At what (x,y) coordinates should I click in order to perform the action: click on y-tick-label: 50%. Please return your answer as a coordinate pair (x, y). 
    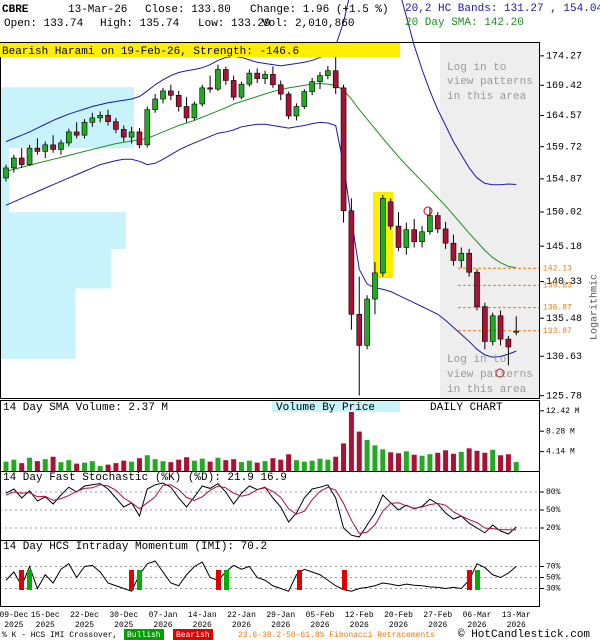
    Looking at the image, I should click on (553, 578).